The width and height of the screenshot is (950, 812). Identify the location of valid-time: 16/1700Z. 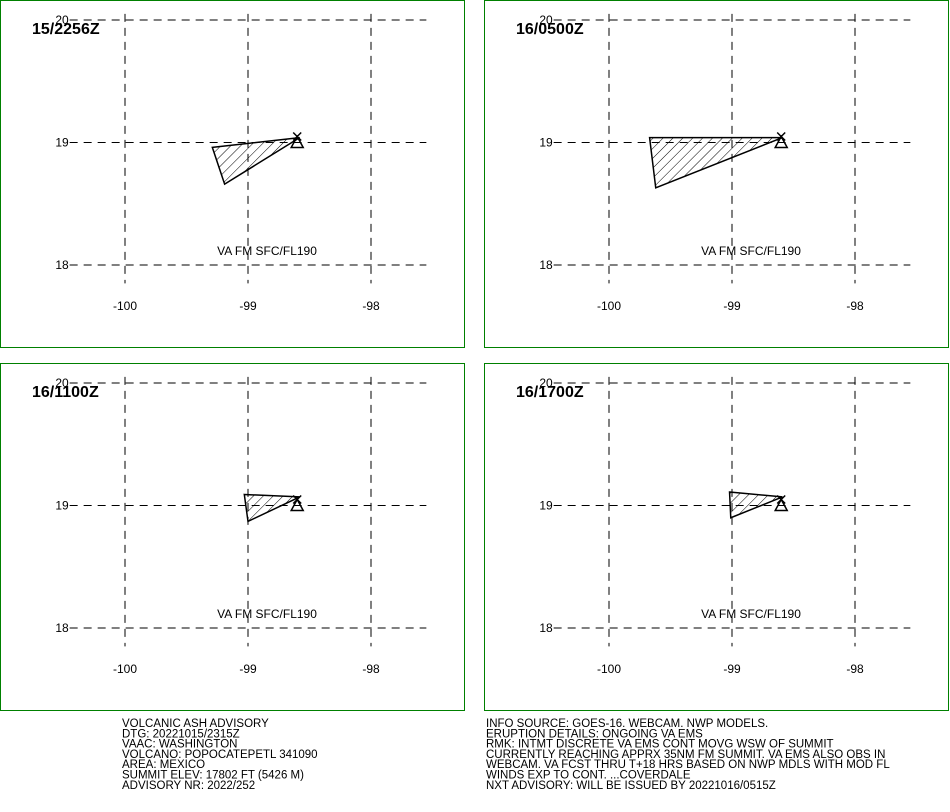
(550, 392).